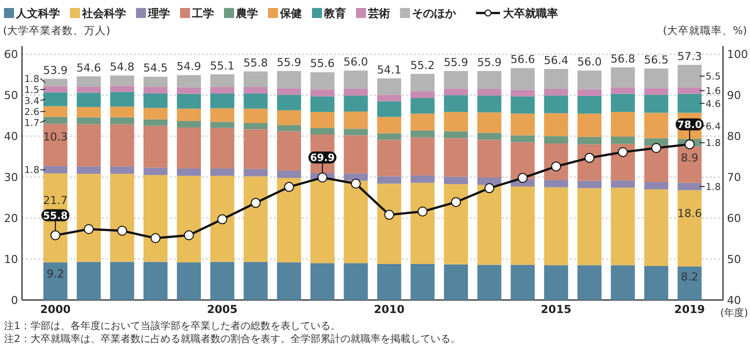  Describe the element at coordinates (232, 339) in the screenshot. I see `text: 注2：大卒就職率は、卒業者数に占める就職者数の割合を表す。全学部累計の就職率を掲載している。` at that location.